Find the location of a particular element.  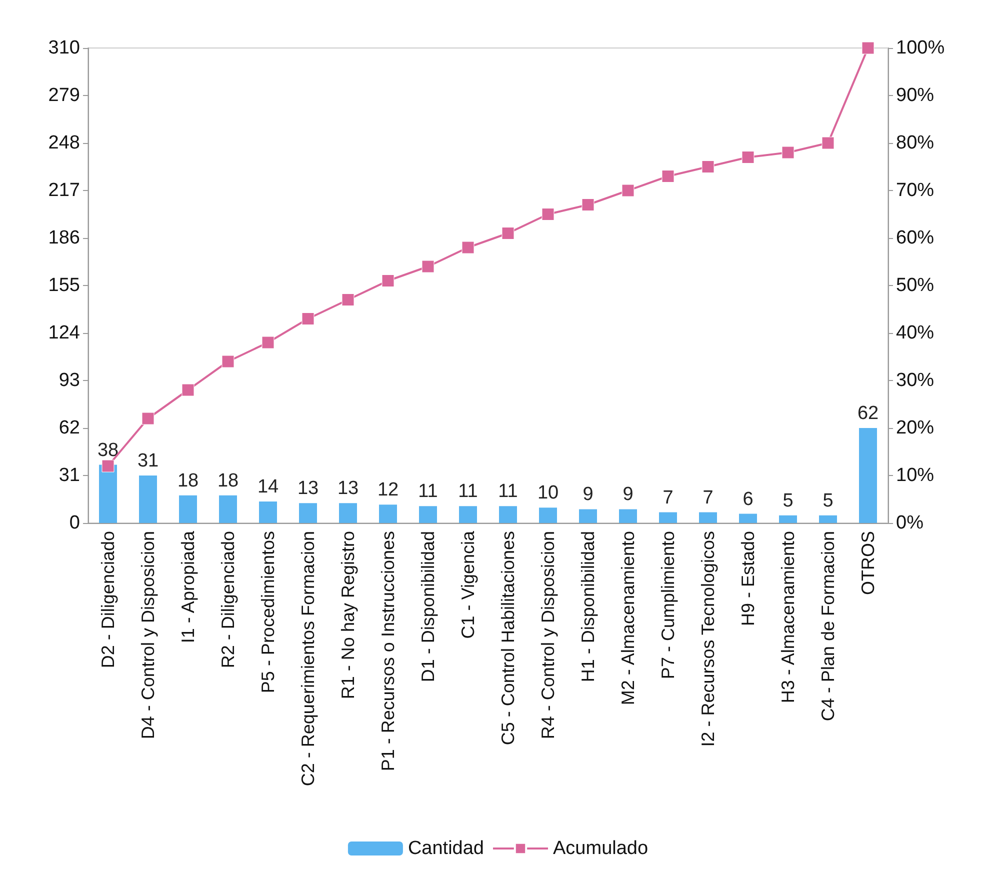

y-tick-label: 124 is located at coordinates (64, 333).